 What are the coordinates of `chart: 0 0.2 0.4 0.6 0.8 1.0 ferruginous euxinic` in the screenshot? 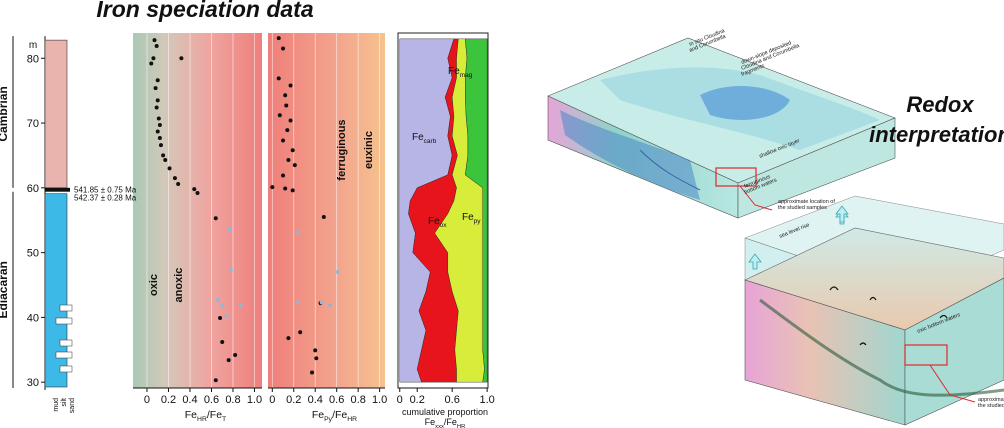 It's located at (327, 219).